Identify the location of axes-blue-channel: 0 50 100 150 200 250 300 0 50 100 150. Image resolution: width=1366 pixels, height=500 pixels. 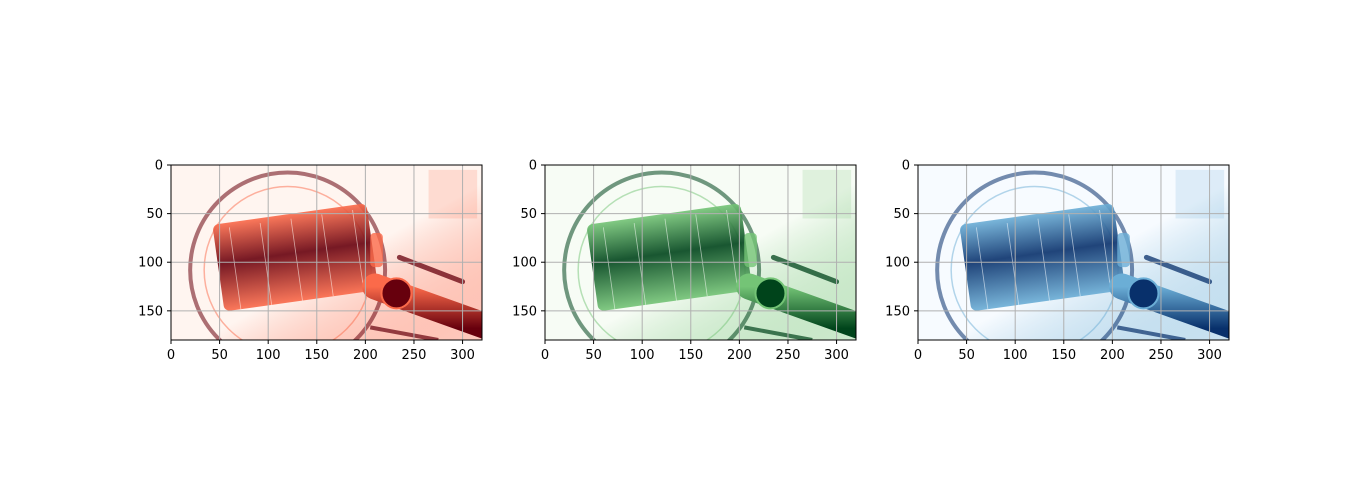
(1057, 261).